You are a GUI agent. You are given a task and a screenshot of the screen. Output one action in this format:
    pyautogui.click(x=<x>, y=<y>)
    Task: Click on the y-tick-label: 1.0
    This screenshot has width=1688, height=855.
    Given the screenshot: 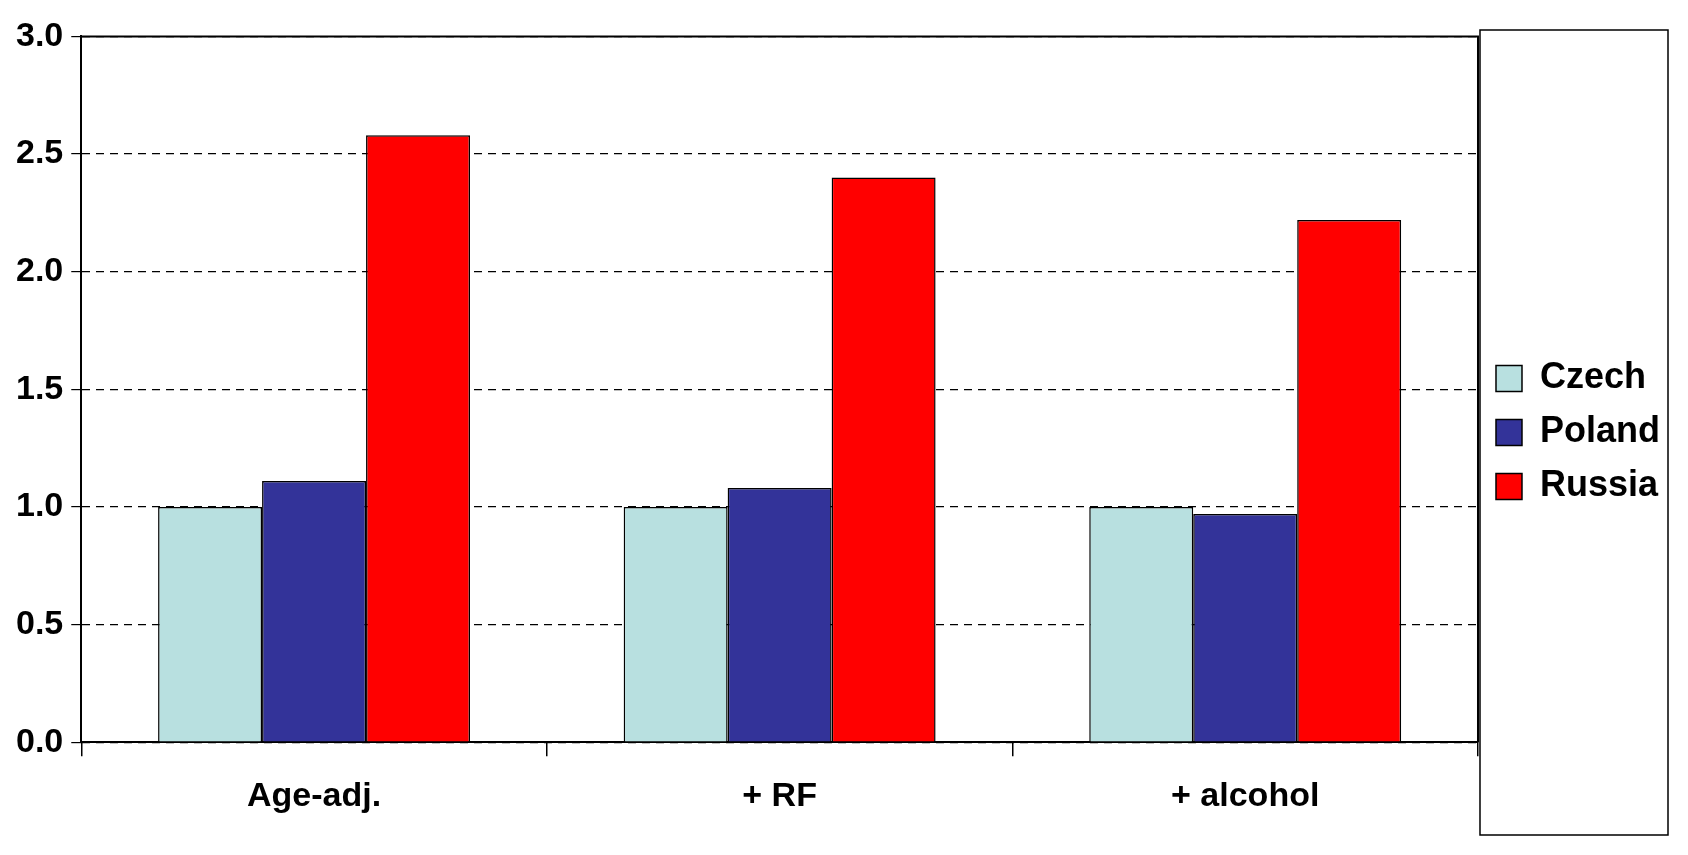 What is the action you would take?
    pyautogui.click(x=40, y=504)
    